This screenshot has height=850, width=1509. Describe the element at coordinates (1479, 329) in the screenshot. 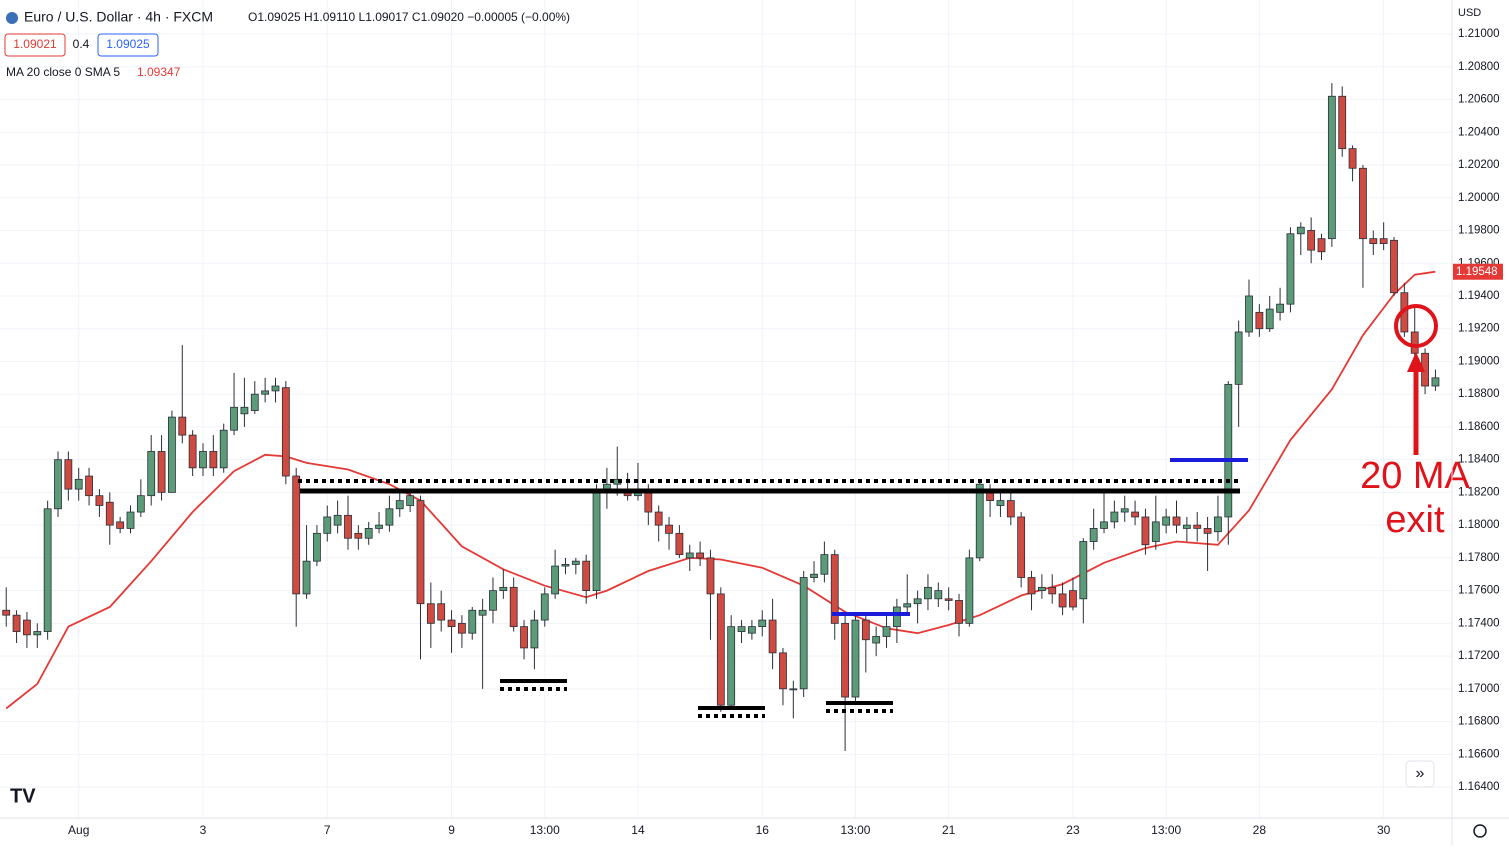

I see `y-tick-label: 1.19200` at that location.